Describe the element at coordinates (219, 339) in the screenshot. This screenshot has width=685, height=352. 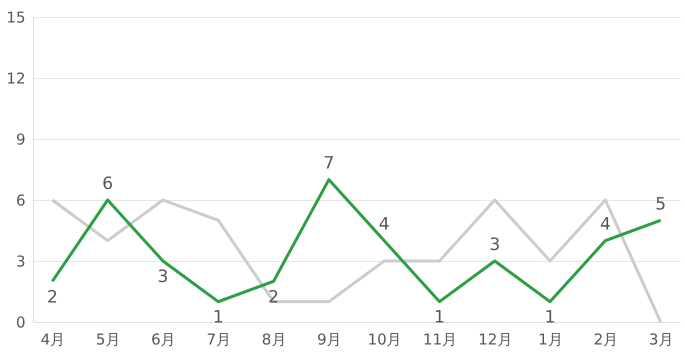
I see `x-tick-label: 7月` at that location.